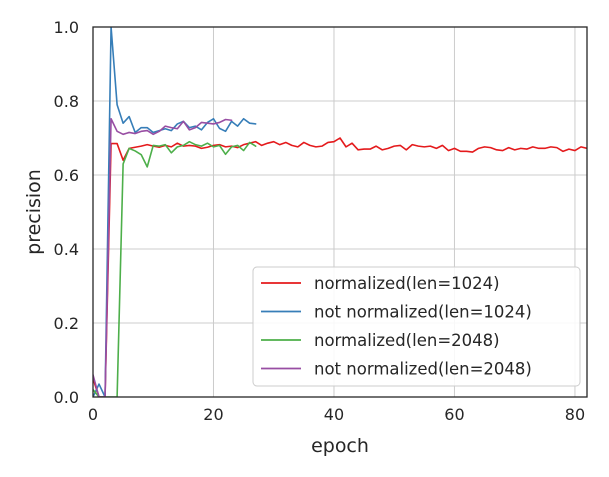 The width and height of the screenshot is (609, 477). I want to click on x-tick-label: 80, so click(575, 414).